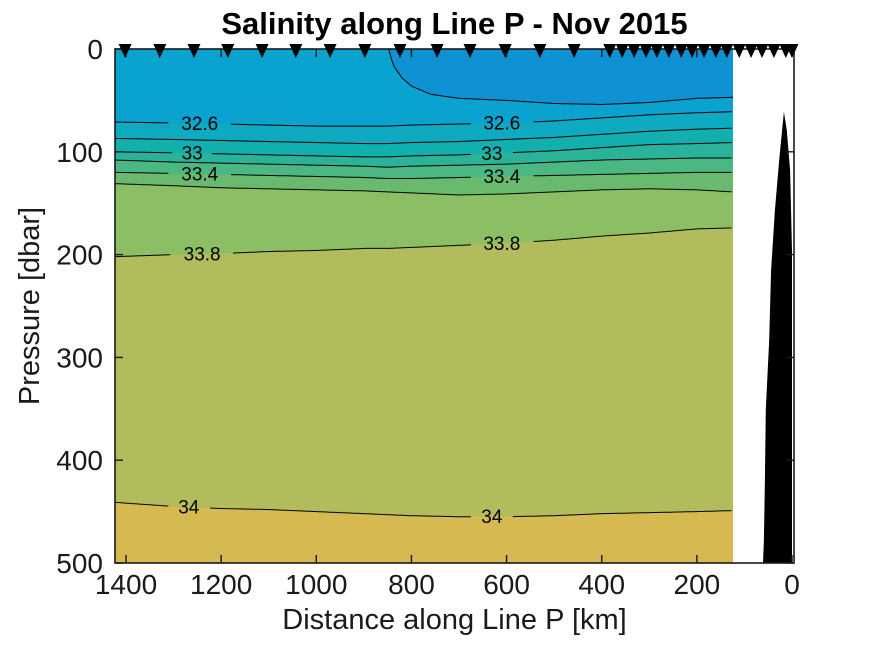  What do you see at coordinates (79, 563) in the screenshot?
I see `y-tick-label: 500` at bounding box center [79, 563].